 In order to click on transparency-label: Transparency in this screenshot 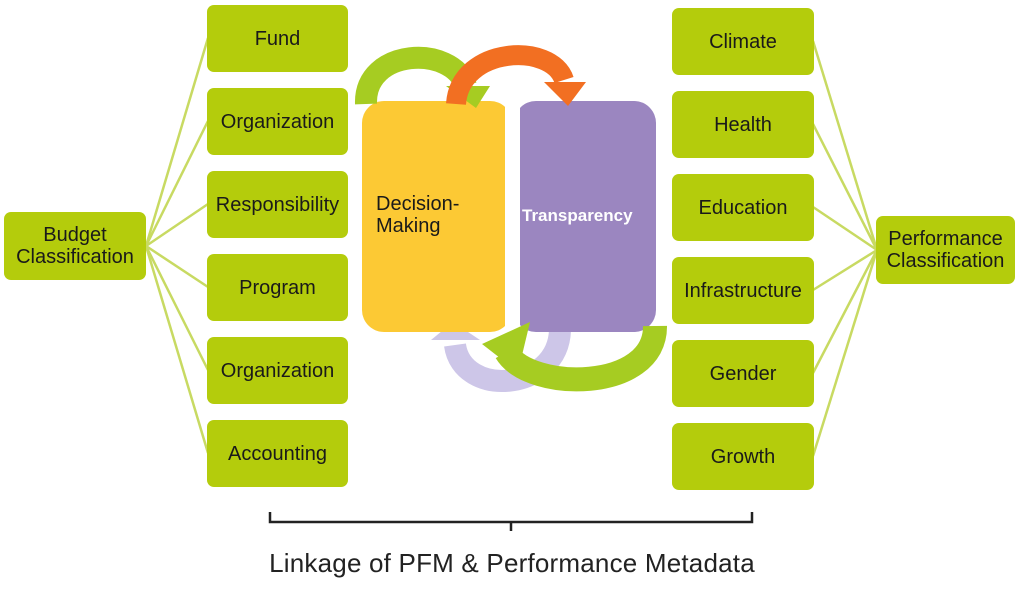, I will do `click(577, 215)`.